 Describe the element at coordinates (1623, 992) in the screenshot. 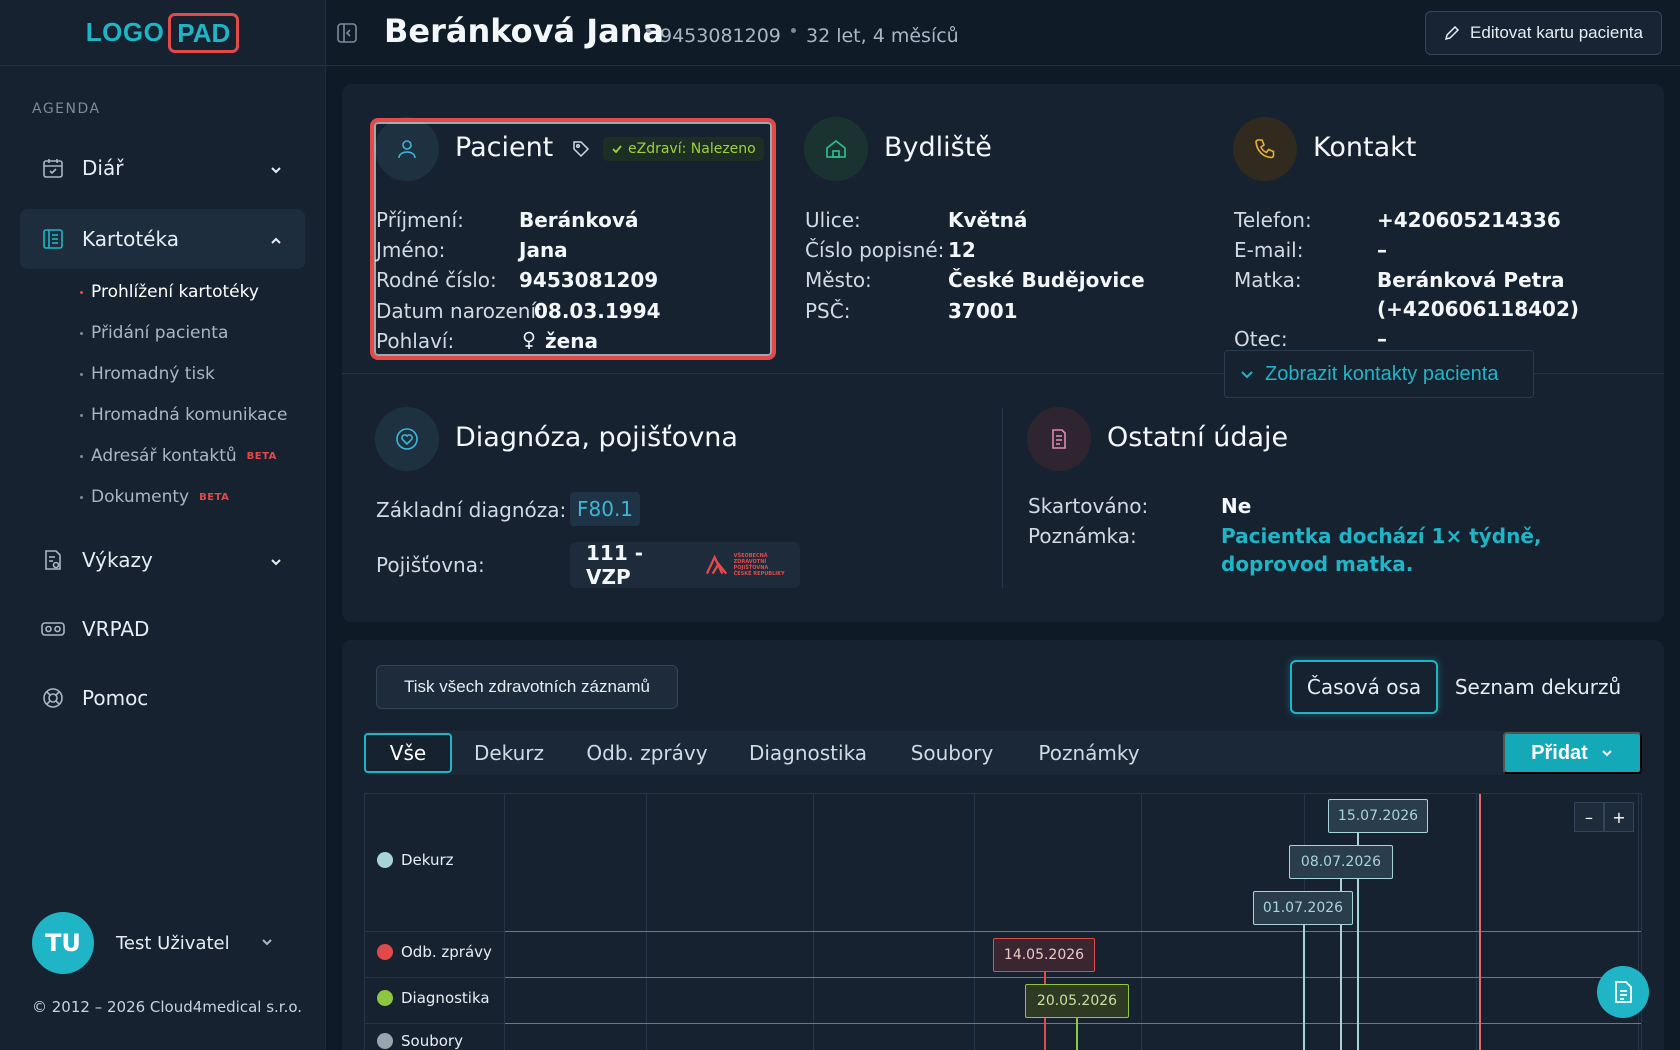

I see `document-fab-button` at that location.